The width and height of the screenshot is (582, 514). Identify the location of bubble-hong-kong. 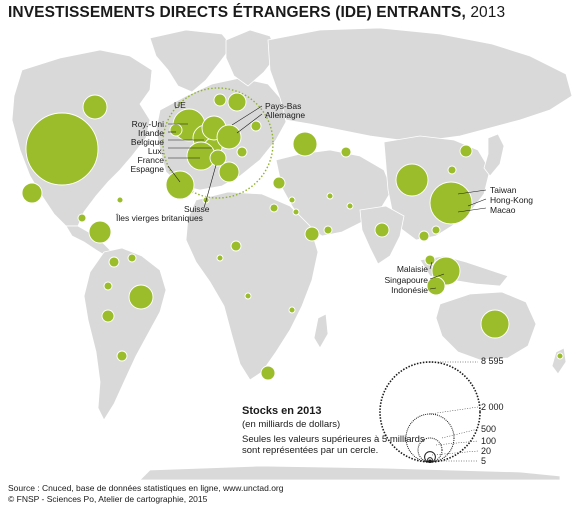
(451, 203).